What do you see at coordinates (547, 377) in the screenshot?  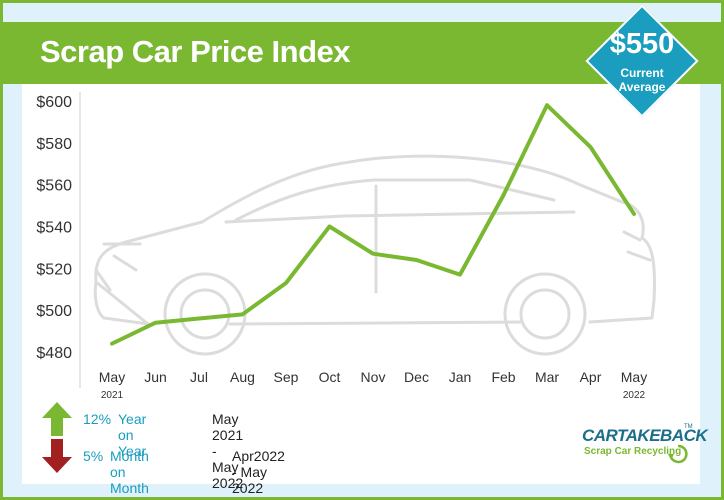 I see `x-tick-label: Mar` at bounding box center [547, 377].